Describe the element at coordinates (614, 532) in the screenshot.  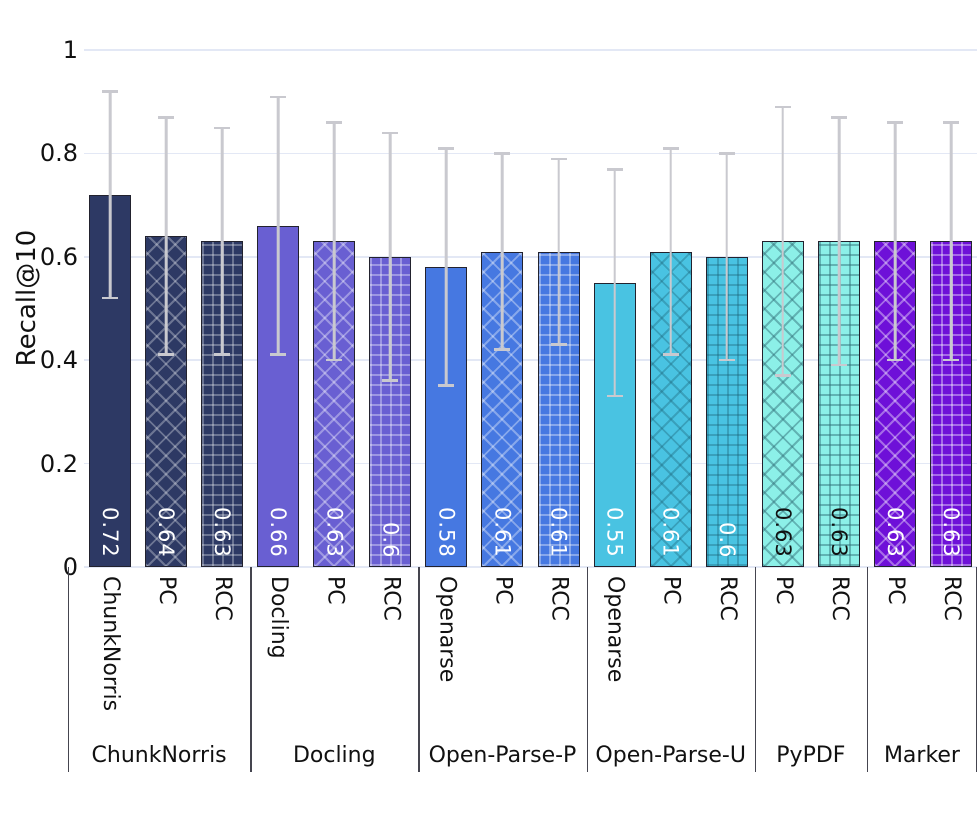
I see `bar-value-label: 0.55` at that location.